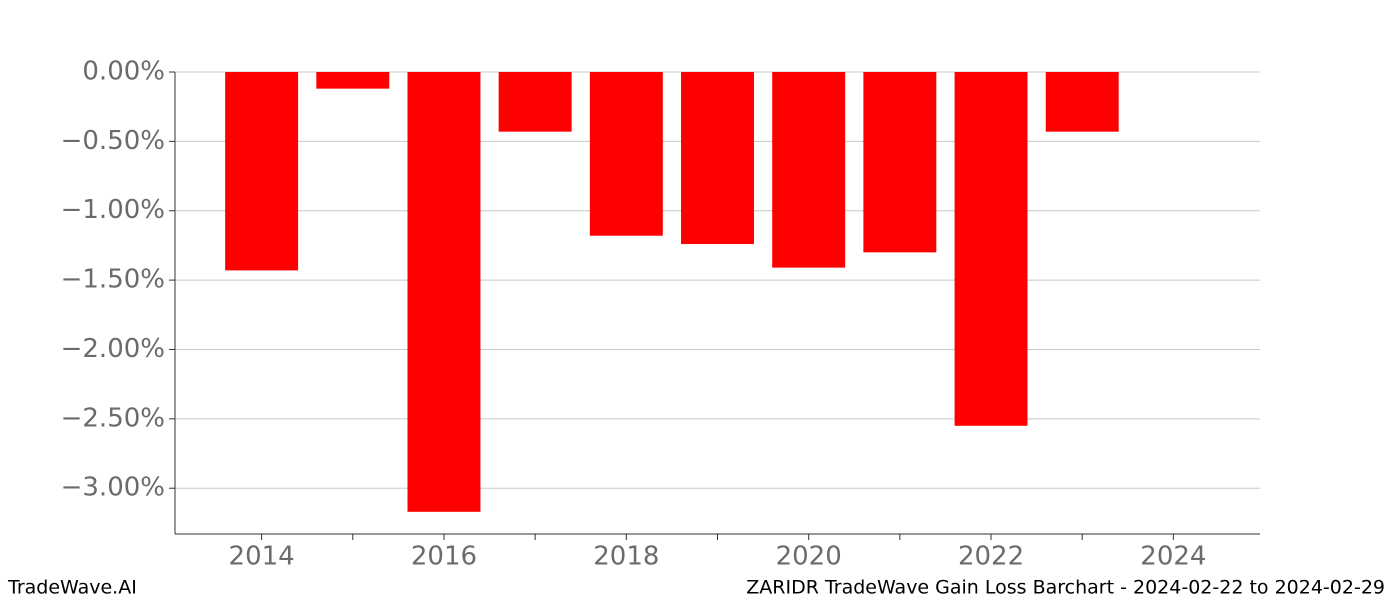 This screenshot has width=1400, height=600. I want to click on x-tick-label: 2024, so click(1173, 557).